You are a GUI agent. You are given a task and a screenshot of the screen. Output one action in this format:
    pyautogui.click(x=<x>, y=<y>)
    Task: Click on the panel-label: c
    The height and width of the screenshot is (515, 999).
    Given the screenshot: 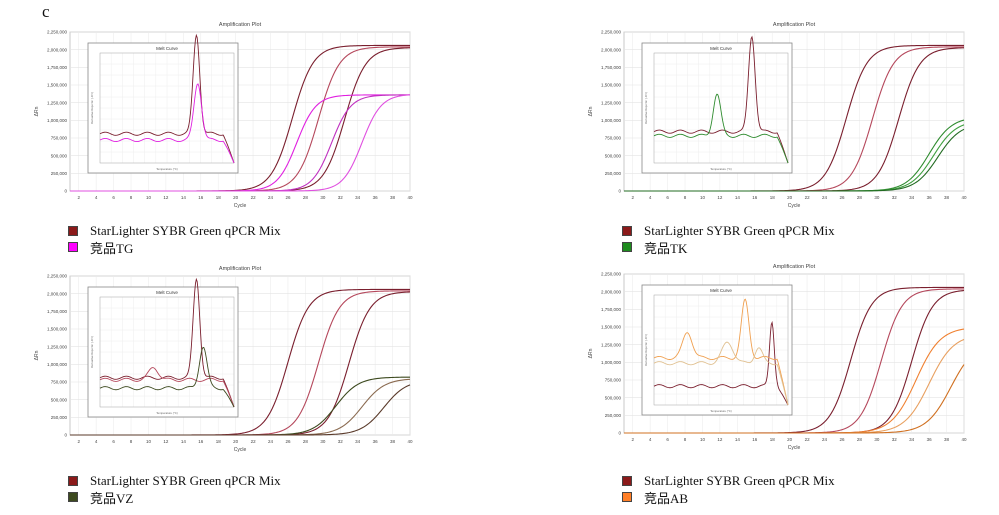 What is the action you would take?
    pyautogui.click(x=46, y=11)
    